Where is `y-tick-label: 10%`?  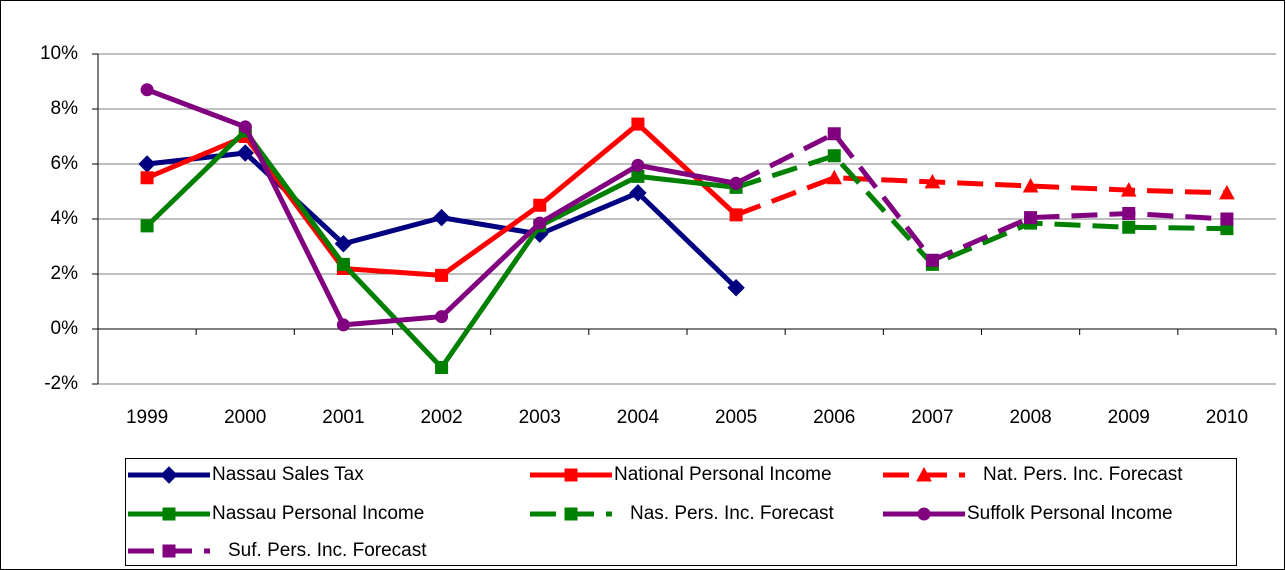
y-tick-label: 10% is located at coordinates (59, 53).